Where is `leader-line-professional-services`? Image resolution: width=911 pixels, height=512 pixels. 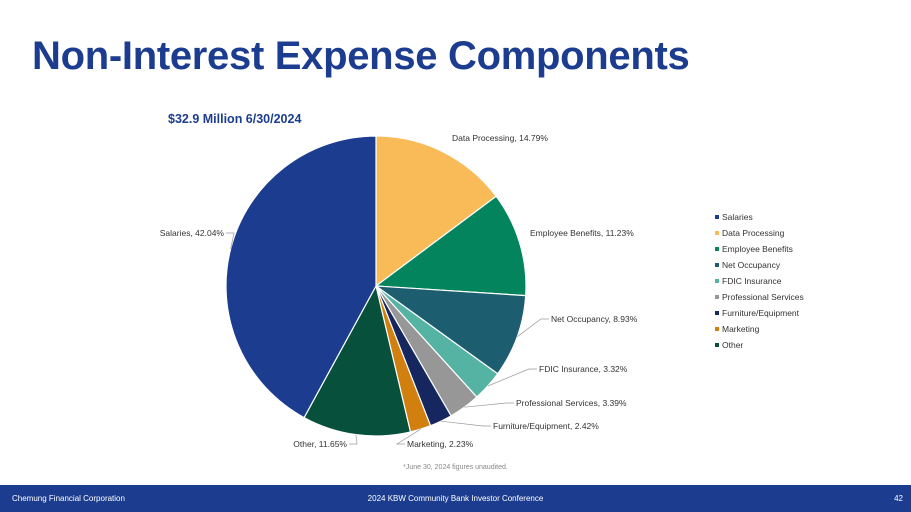
leader-line-professional-services is located at coordinates (489, 405).